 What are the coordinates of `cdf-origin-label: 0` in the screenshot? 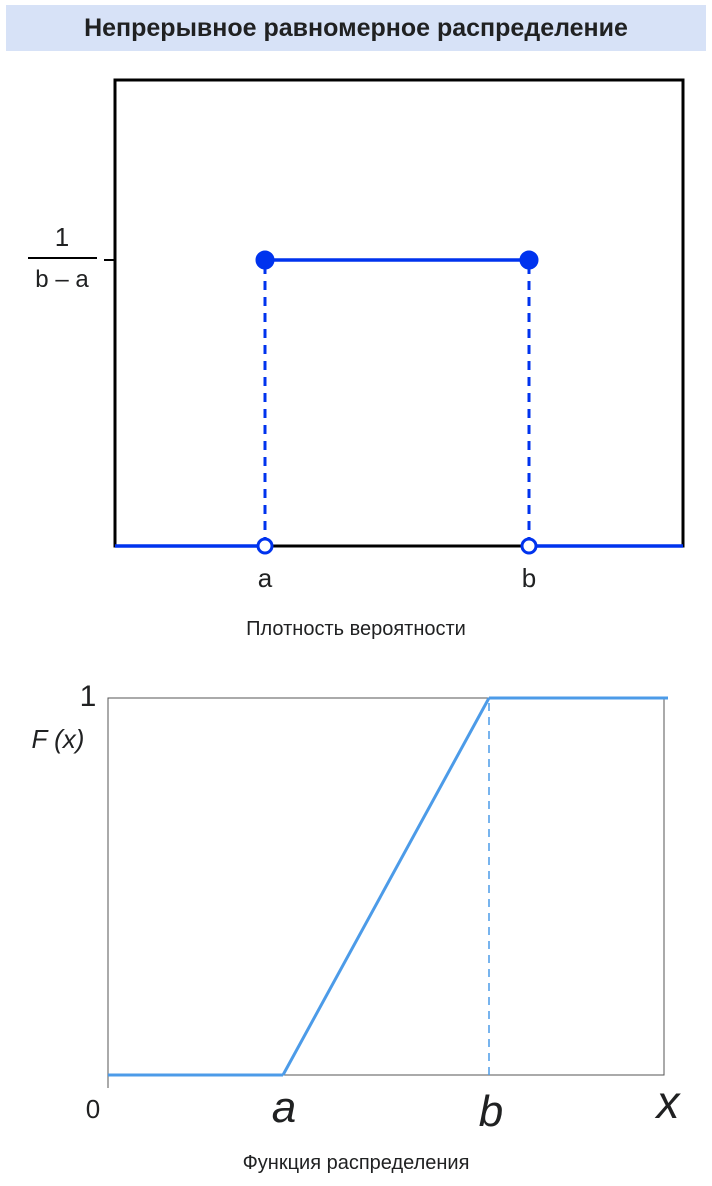 It's located at (93, 1109).